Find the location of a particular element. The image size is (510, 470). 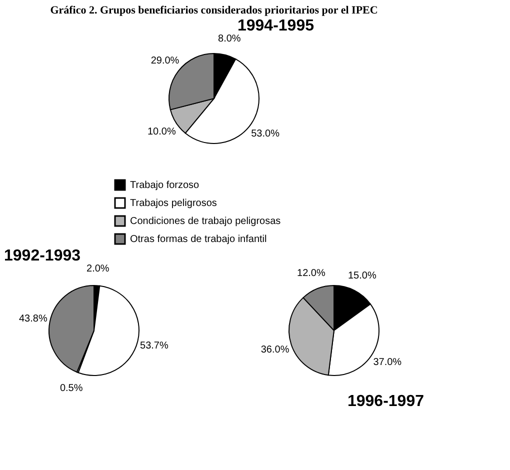

data-label: 29.0% is located at coordinates (165, 61).